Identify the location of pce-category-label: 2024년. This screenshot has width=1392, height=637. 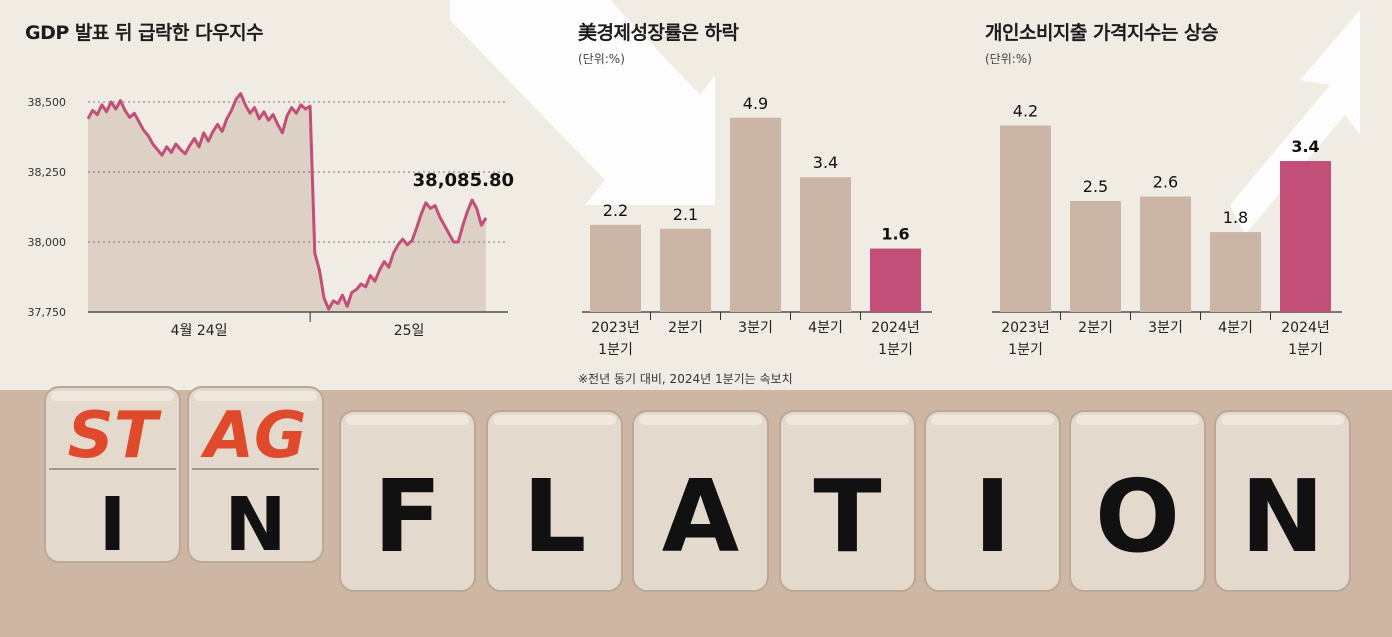
(1305, 328).